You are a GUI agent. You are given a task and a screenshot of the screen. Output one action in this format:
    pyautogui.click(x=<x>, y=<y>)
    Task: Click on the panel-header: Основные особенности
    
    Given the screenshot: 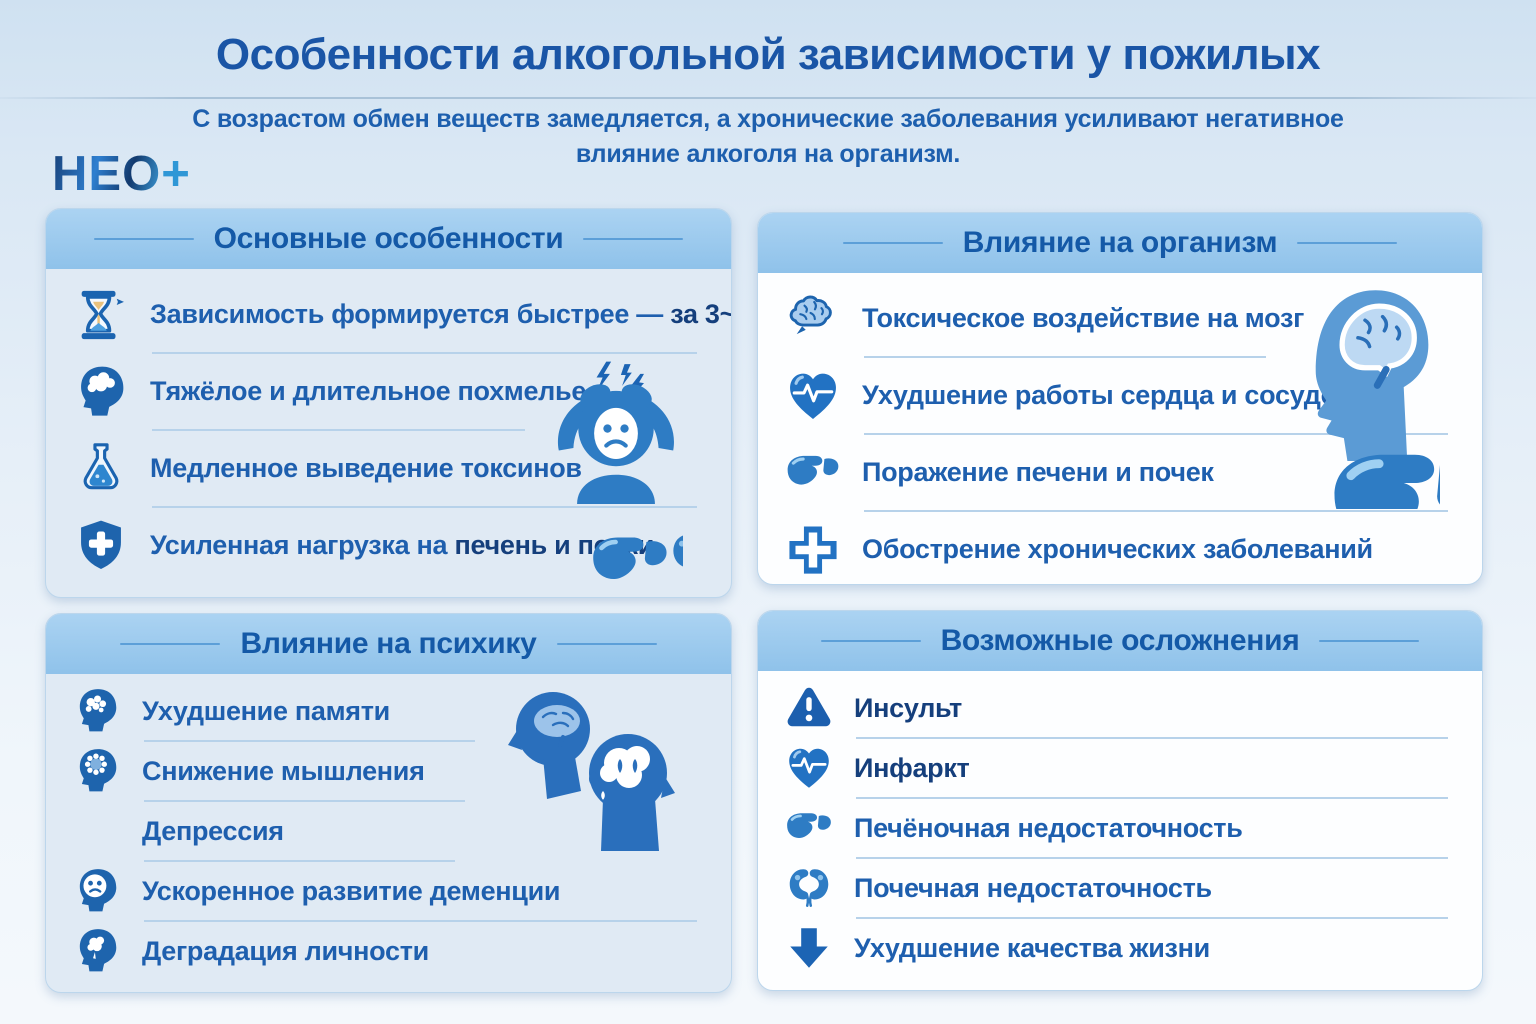 What is the action you would take?
    pyautogui.click(x=388, y=239)
    